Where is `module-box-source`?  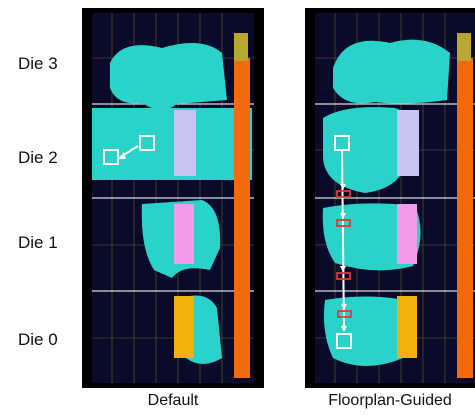 module-box-source is located at coordinates (111, 157).